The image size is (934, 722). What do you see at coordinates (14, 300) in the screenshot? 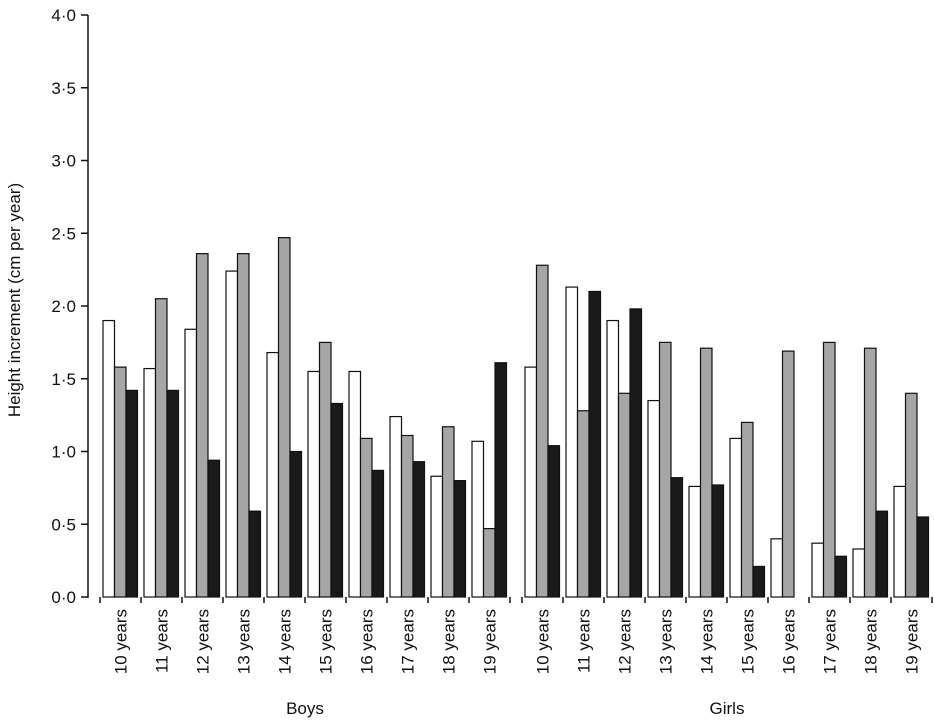
I see `y-axis-label: Height increment (cm per year)` at bounding box center [14, 300].